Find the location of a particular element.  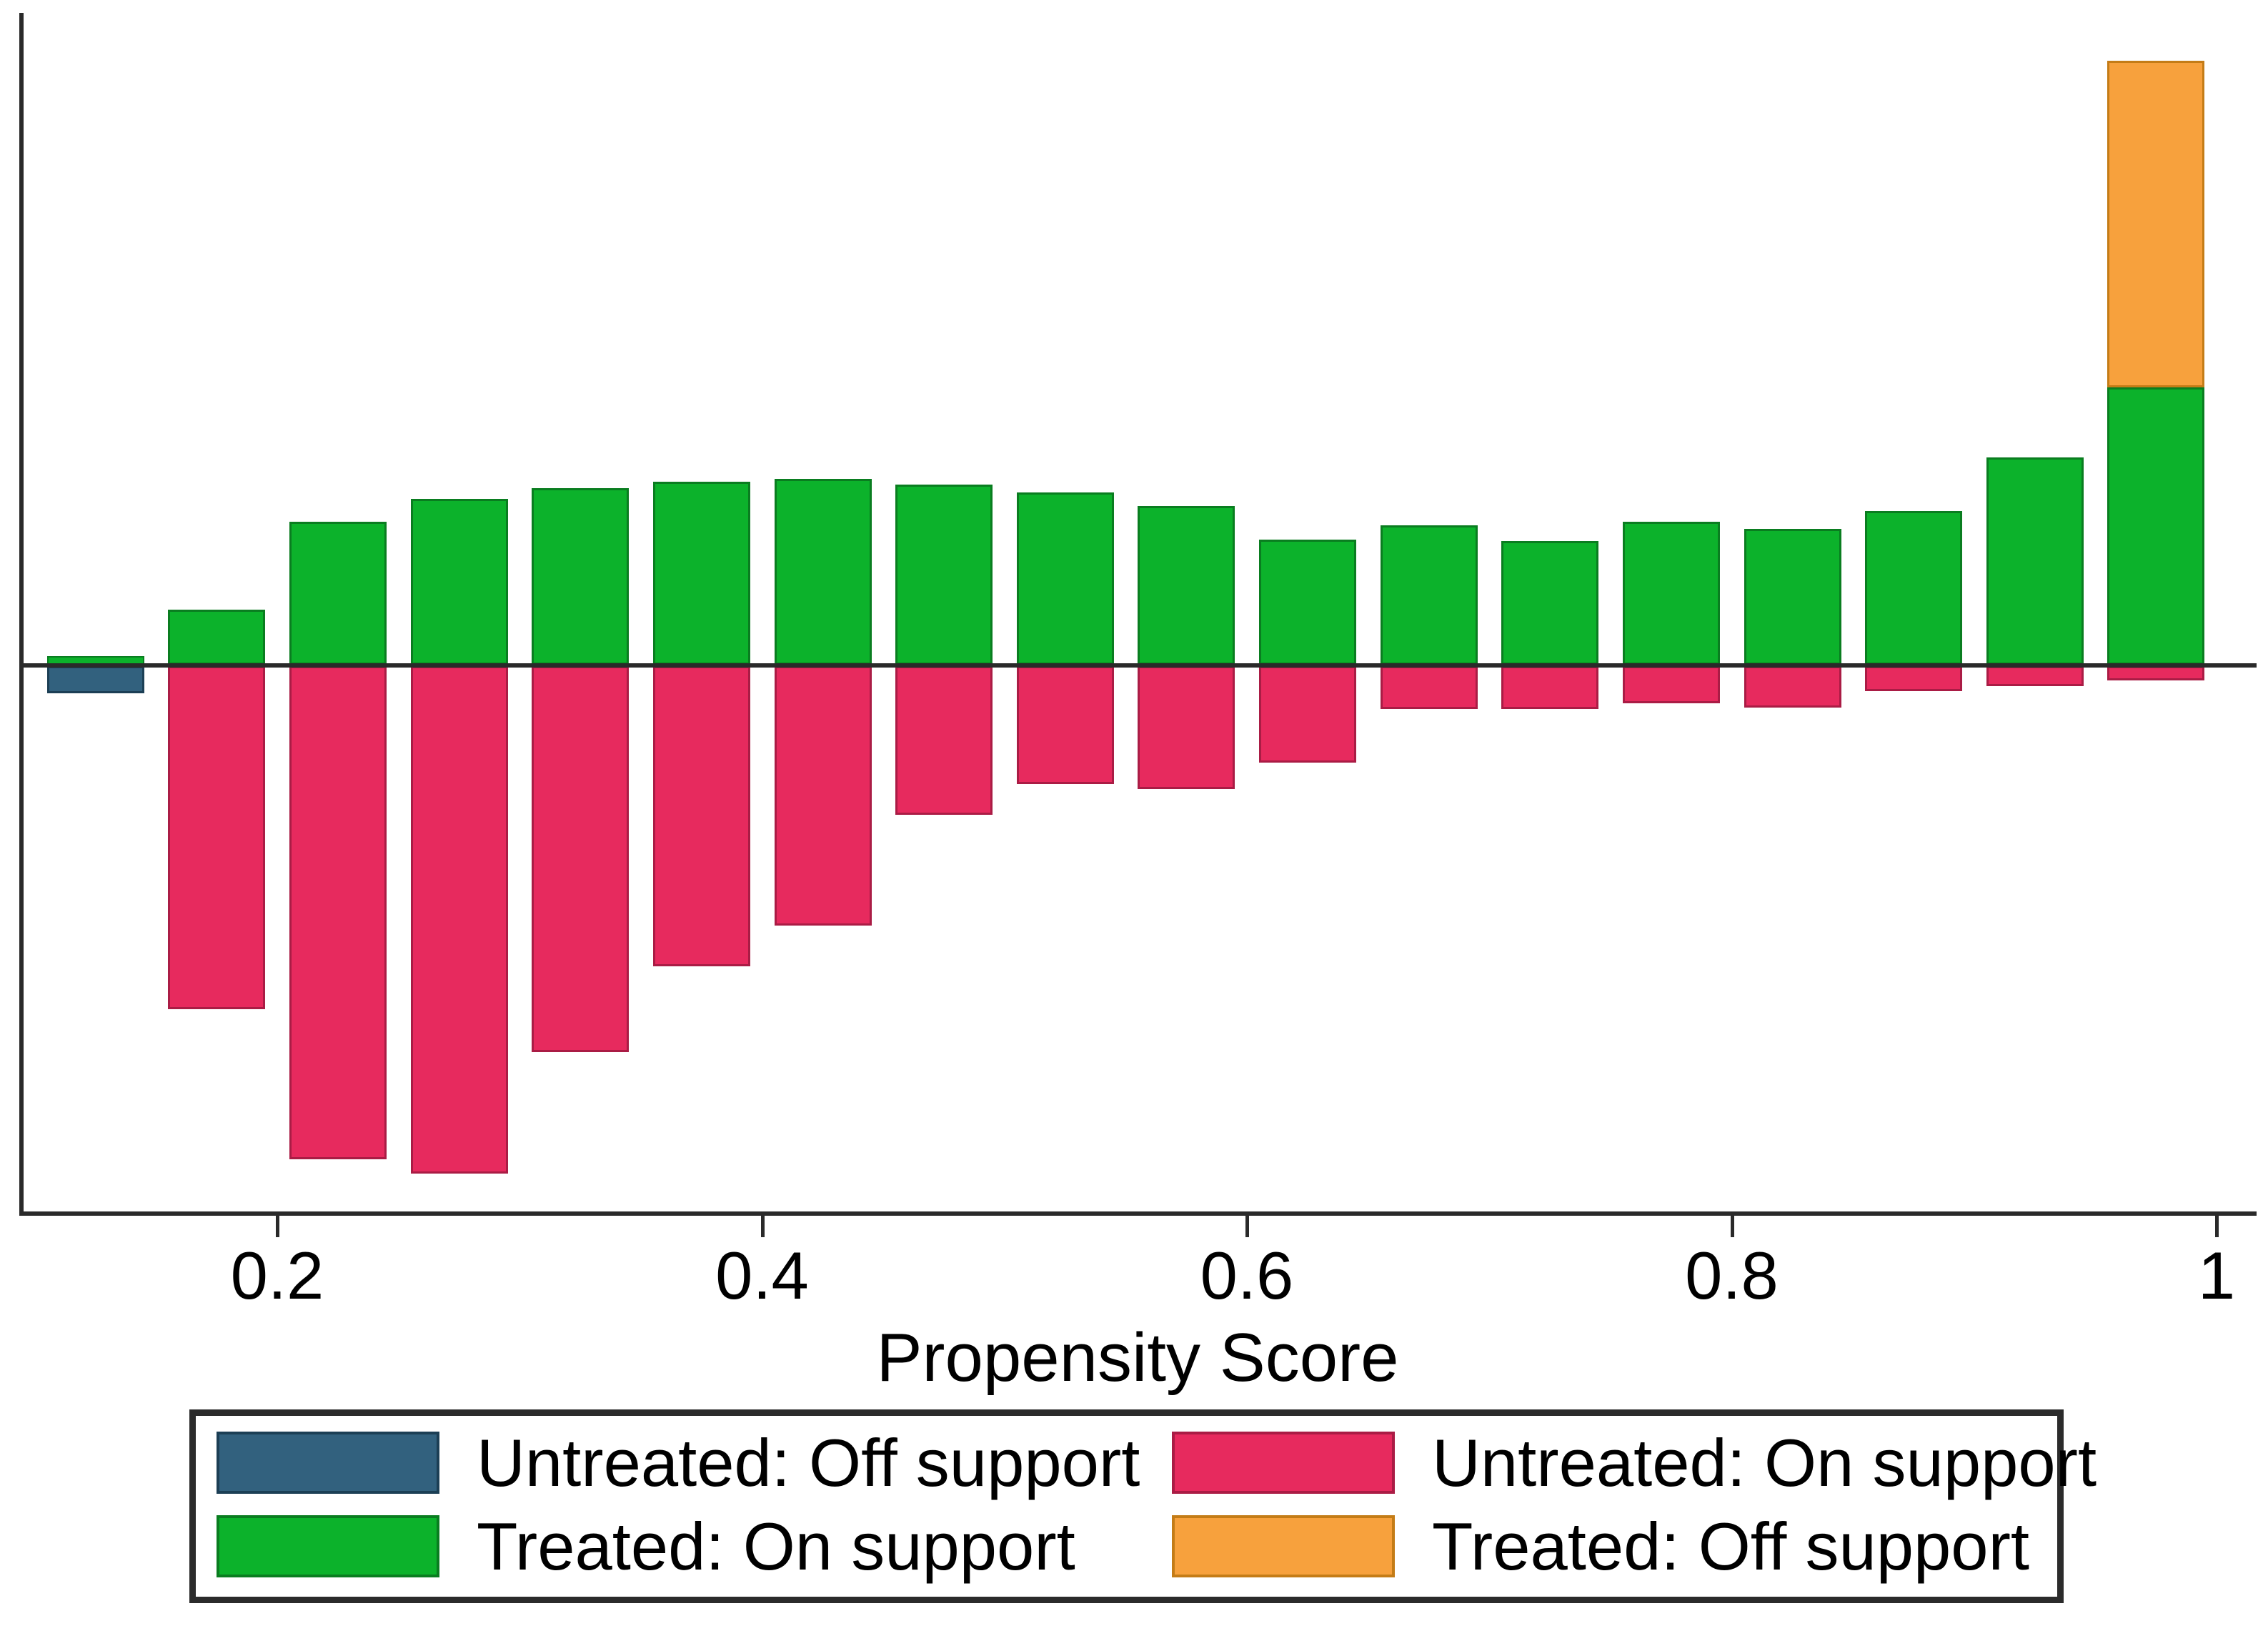

zero-baseline is located at coordinates (1139, 665).